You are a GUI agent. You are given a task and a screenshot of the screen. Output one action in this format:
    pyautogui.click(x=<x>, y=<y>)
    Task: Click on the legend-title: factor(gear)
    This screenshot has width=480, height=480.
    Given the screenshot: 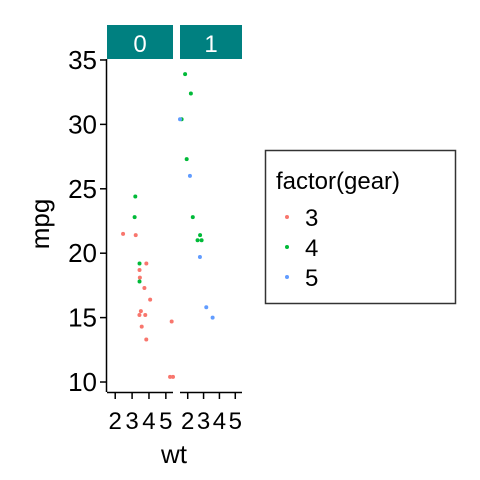 What is the action you would take?
    pyautogui.click(x=338, y=181)
    